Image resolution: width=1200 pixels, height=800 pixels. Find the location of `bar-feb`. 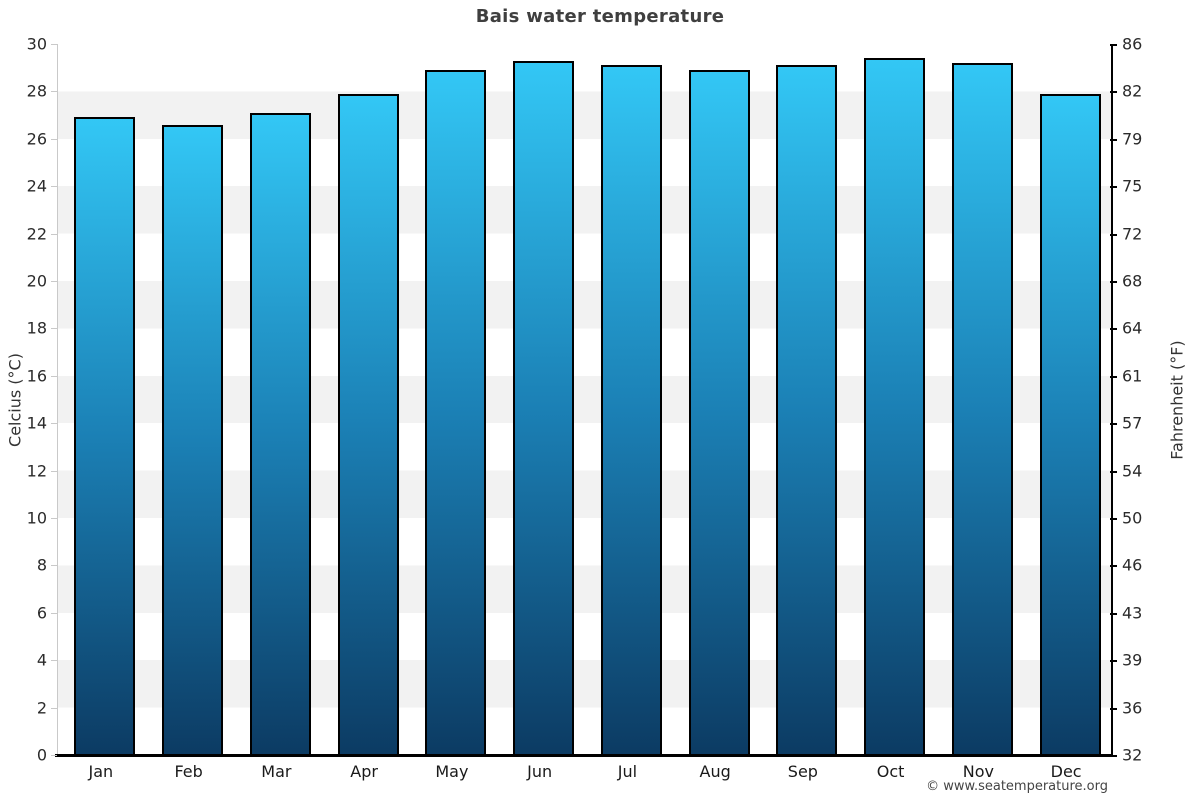

bar-feb is located at coordinates (193, 439).